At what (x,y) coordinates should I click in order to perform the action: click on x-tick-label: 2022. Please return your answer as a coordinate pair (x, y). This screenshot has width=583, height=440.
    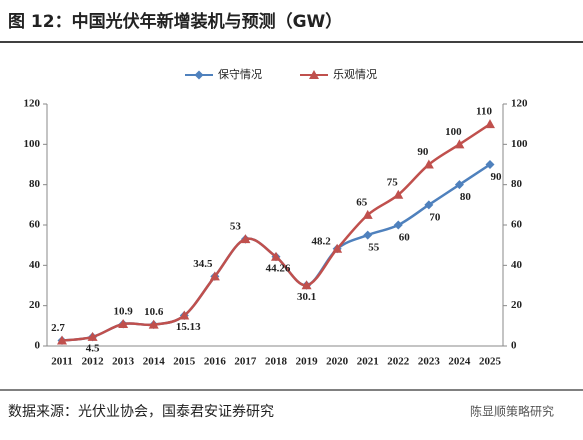
    Looking at the image, I should click on (398, 362).